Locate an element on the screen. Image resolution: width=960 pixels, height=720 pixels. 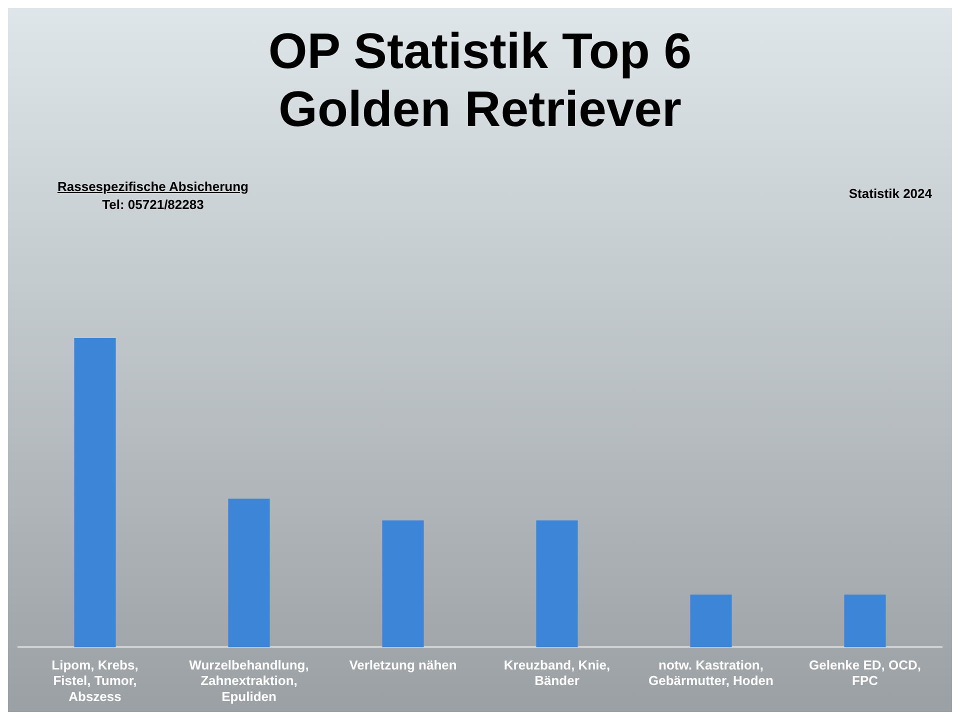
x-tick-label: Gelenke ED, OCD, FPC is located at coordinates (865, 673).